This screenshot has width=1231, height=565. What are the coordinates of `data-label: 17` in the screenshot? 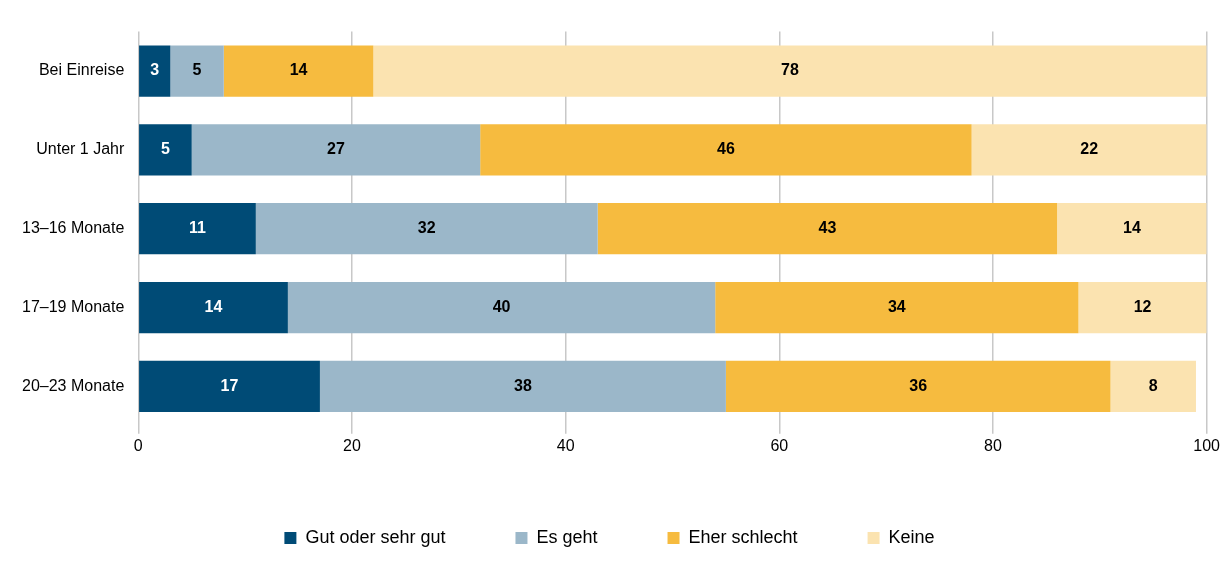 It's located at (229, 385).